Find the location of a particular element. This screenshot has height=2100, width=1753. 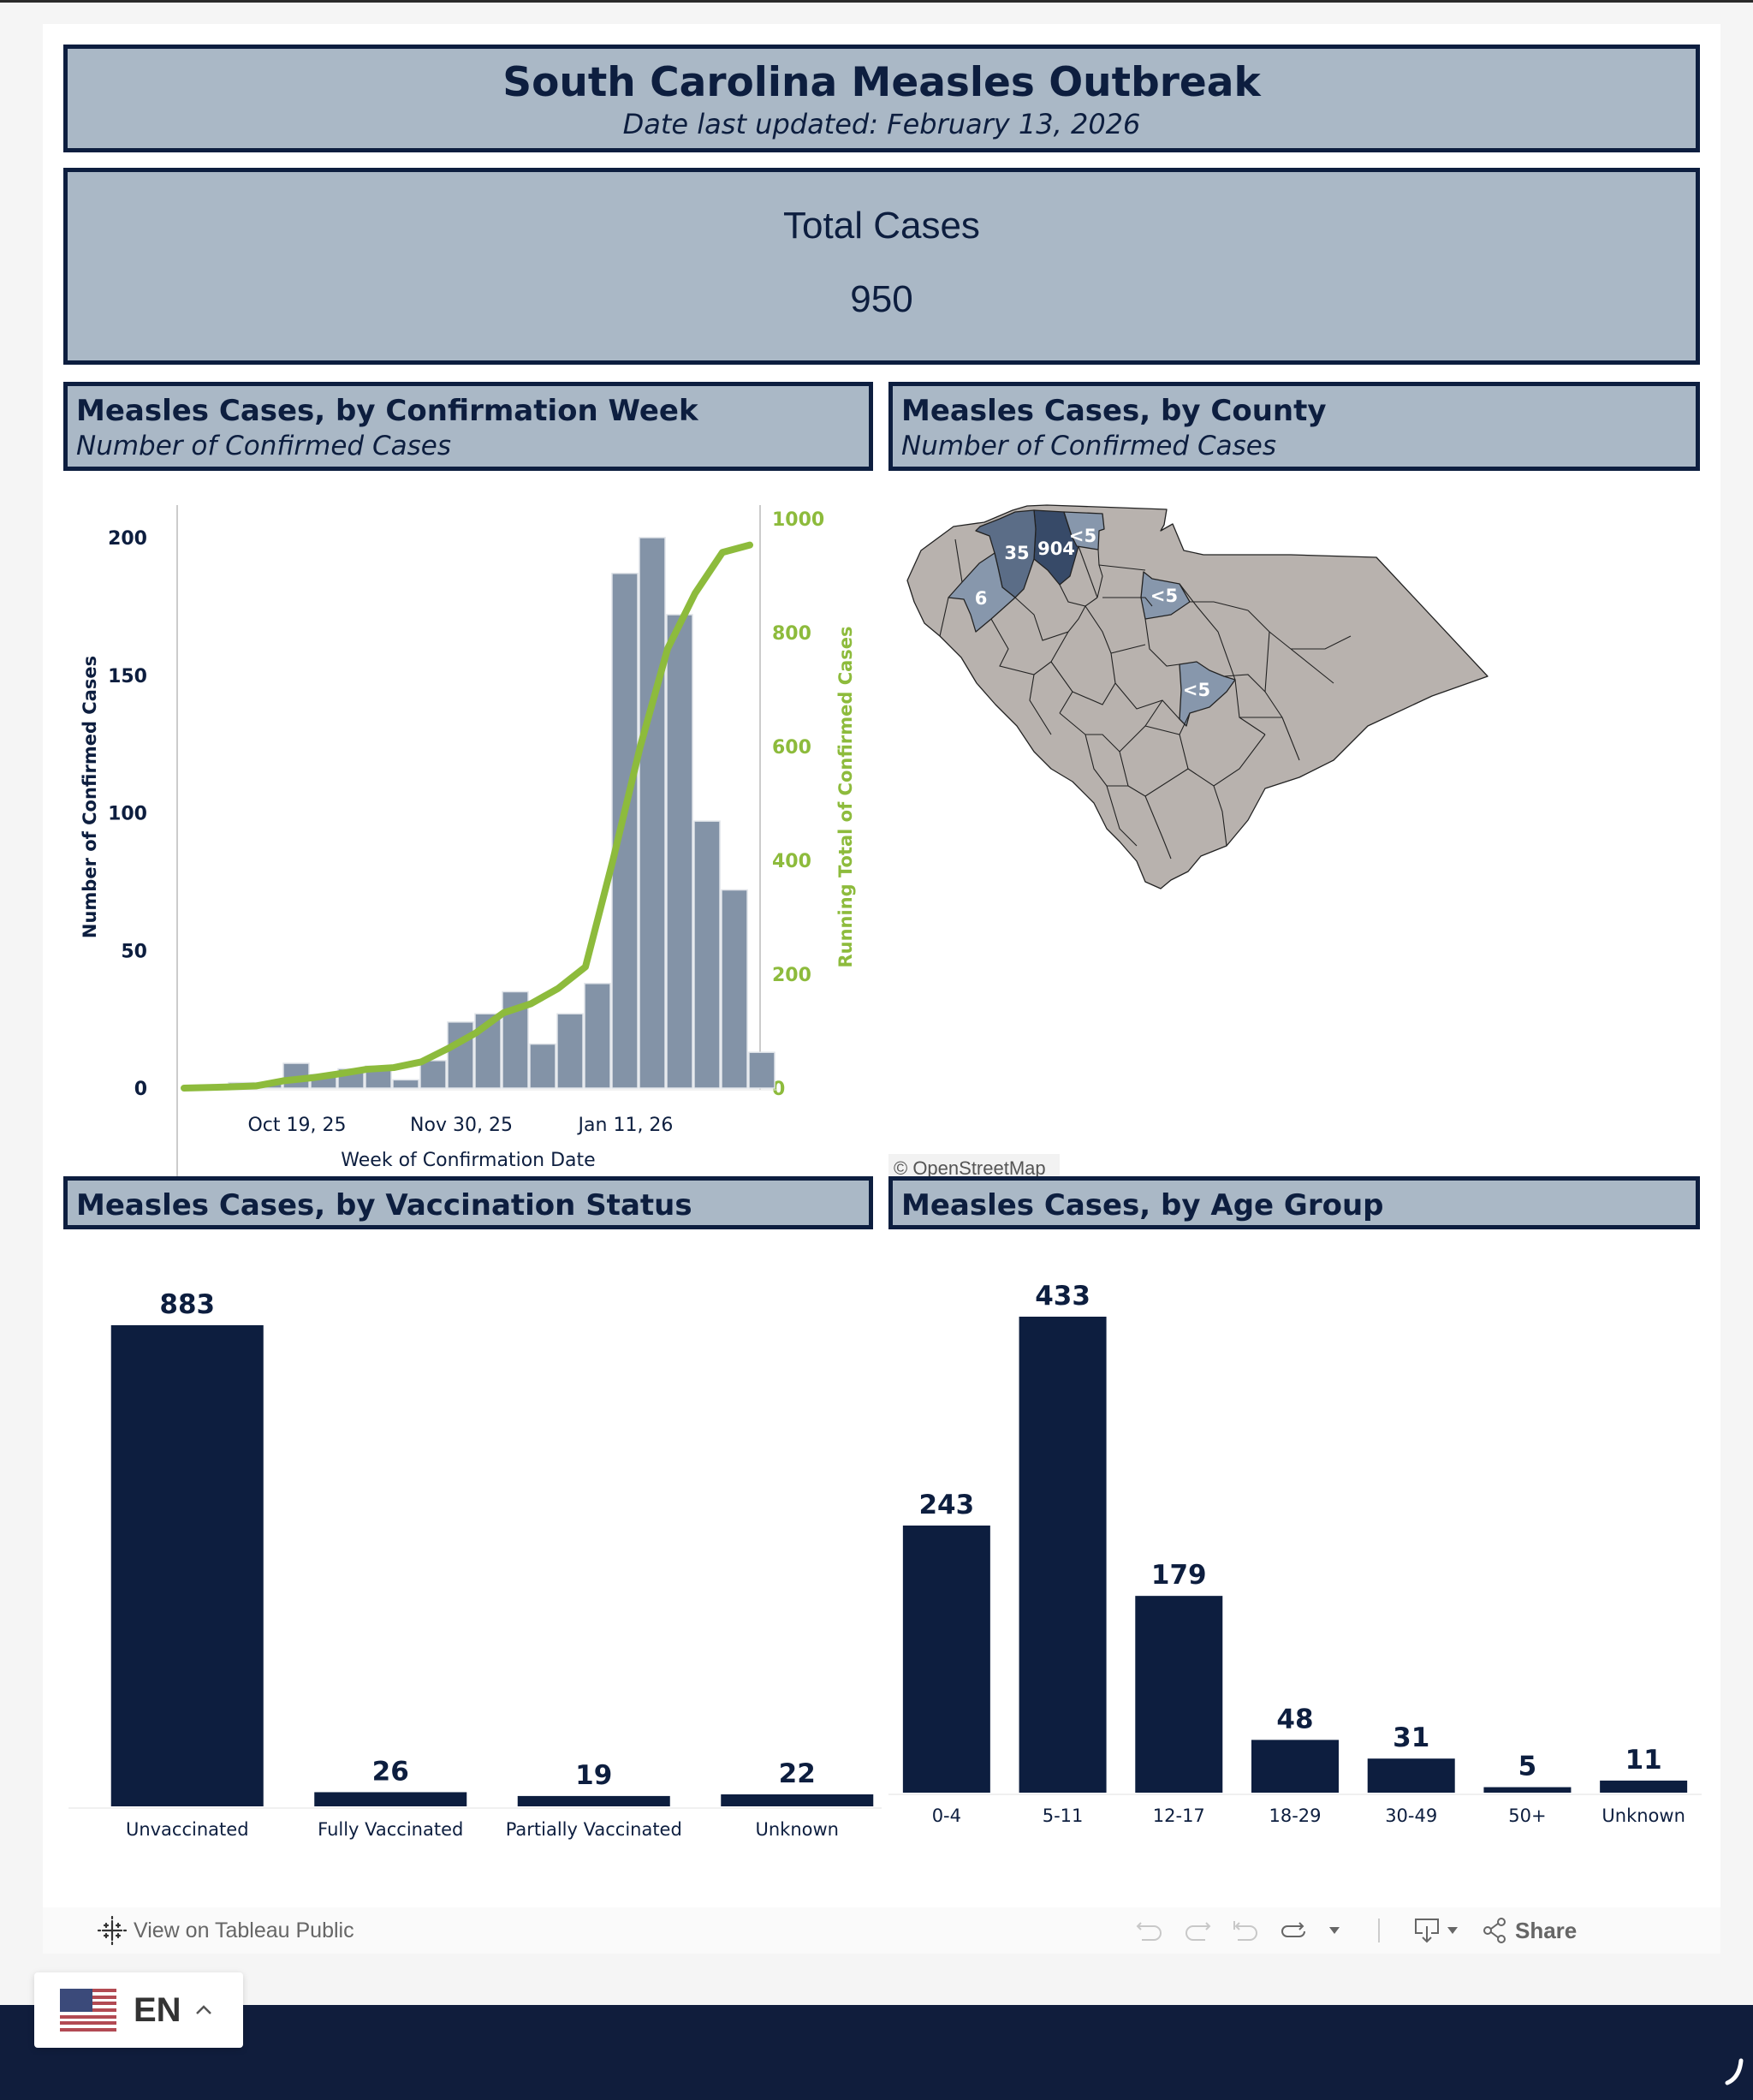

undo-button is located at coordinates (1149, 1930).